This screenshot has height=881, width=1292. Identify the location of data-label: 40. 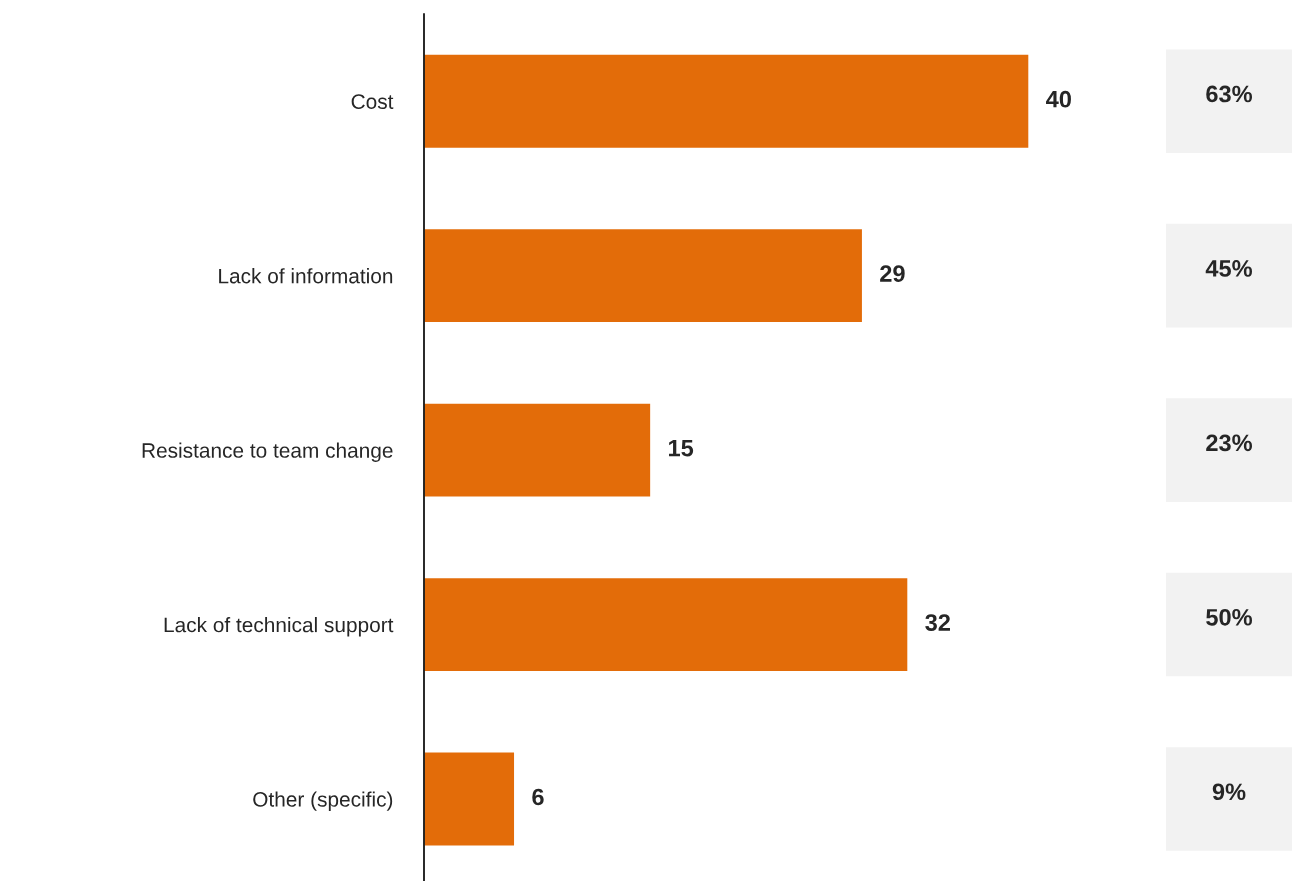
(1058, 99).